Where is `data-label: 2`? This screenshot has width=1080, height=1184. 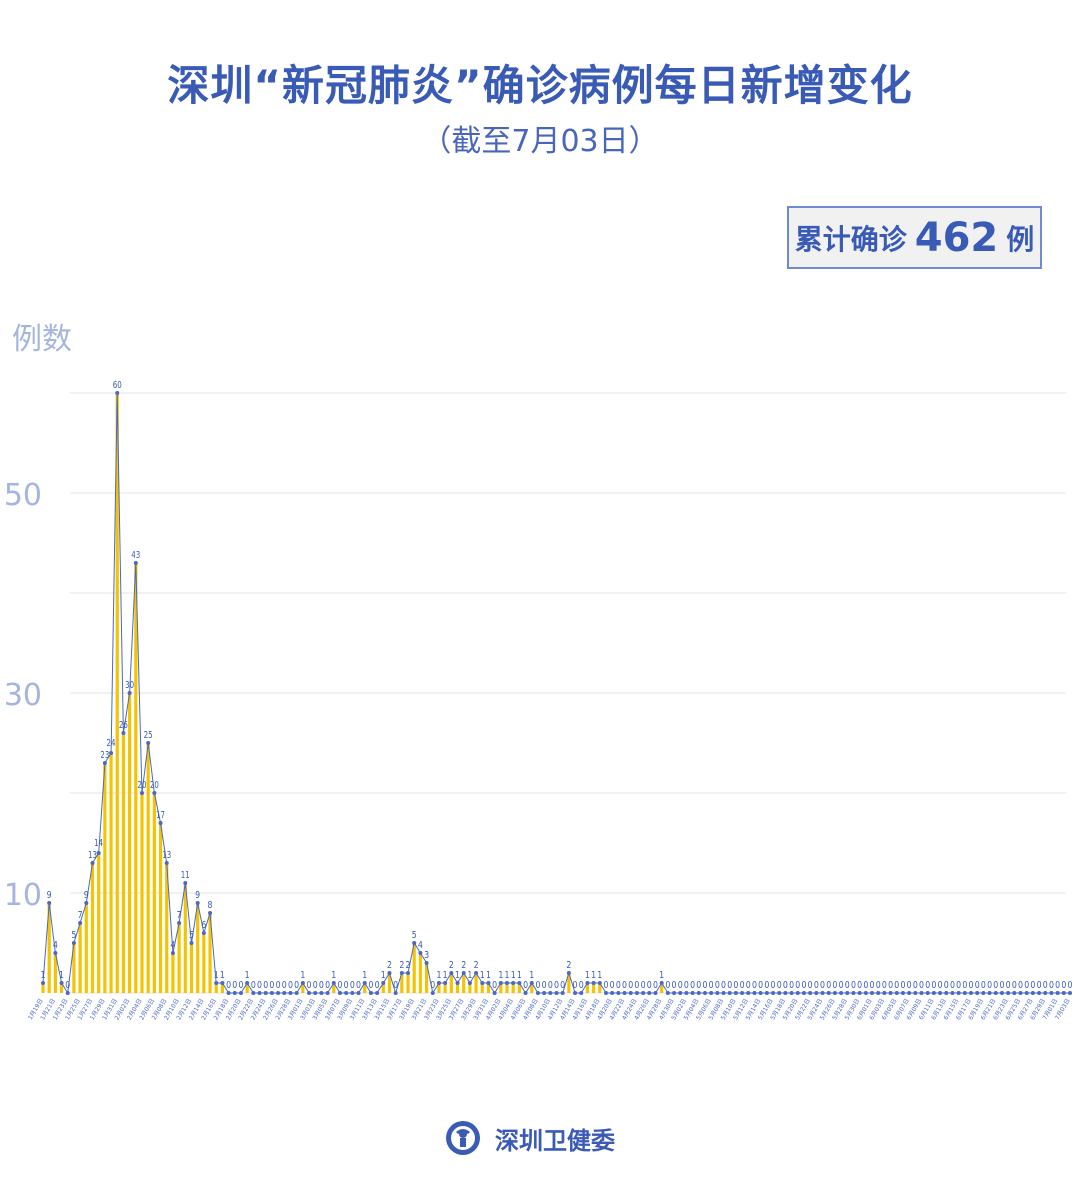
data-label: 2 is located at coordinates (408, 965).